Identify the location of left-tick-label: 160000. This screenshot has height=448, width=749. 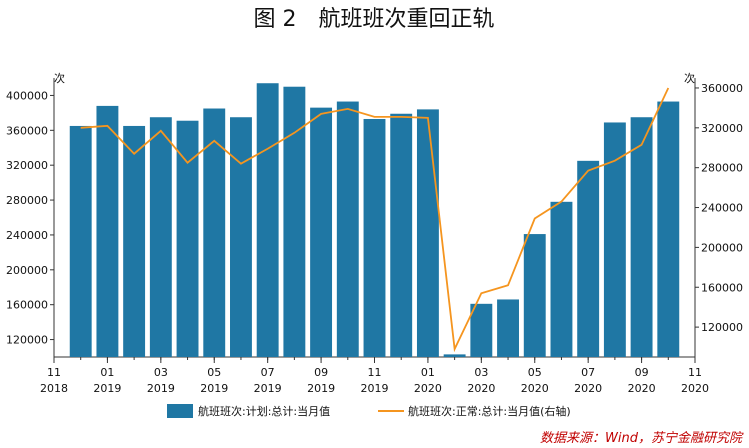
(27, 305).